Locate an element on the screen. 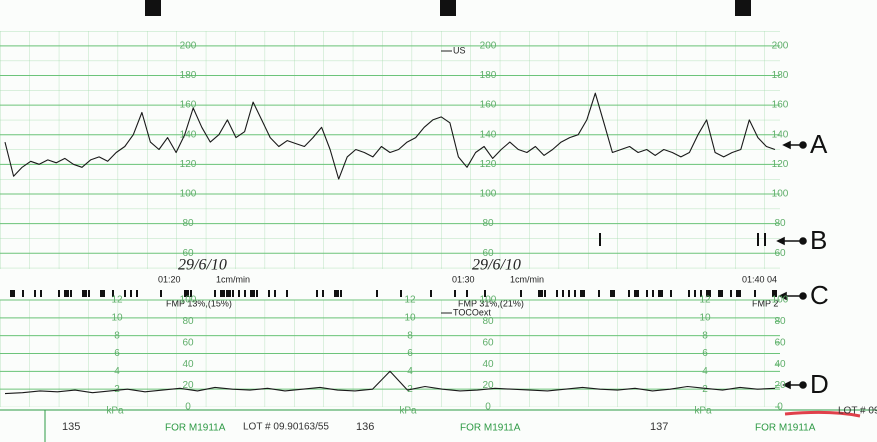 The image size is (877, 442). lot-label: LOT # 09.90163/55 is located at coordinates (286, 427).